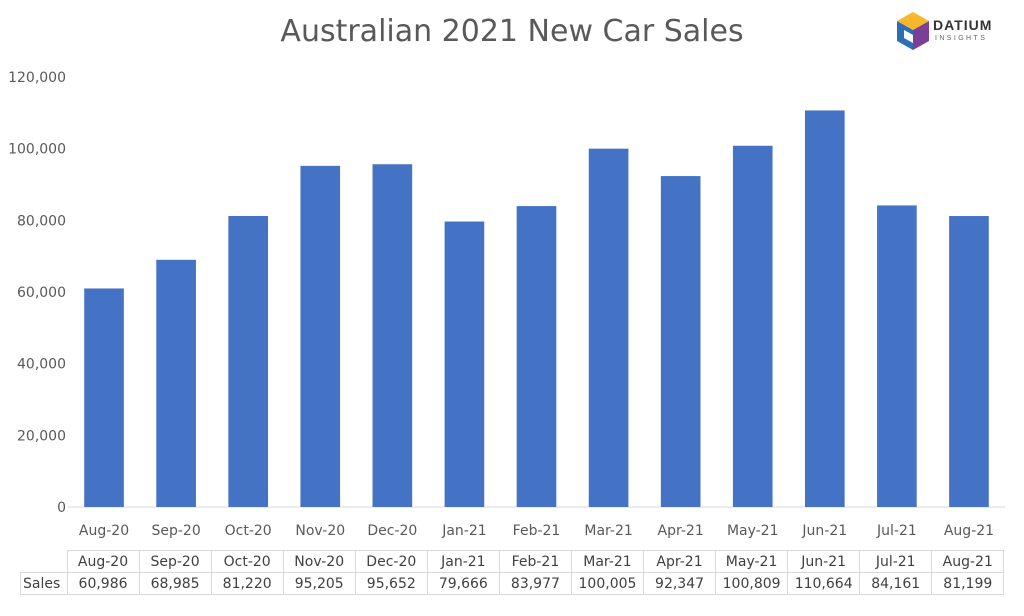  Describe the element at coordinates (41, 293) in the screenshot. I see `y-tick-label: 60,000` at that location.